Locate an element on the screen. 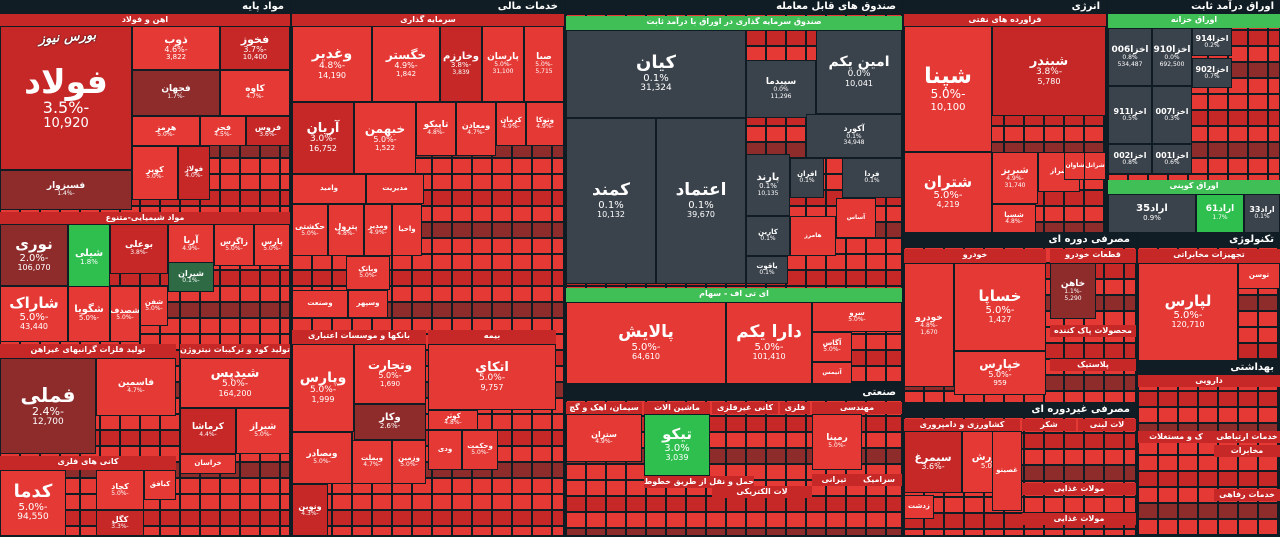 The height and width of the screenshot is (537, 1280). stock-tile: پارسان -5.0% 31,100 is located at coordinates (503, 64).